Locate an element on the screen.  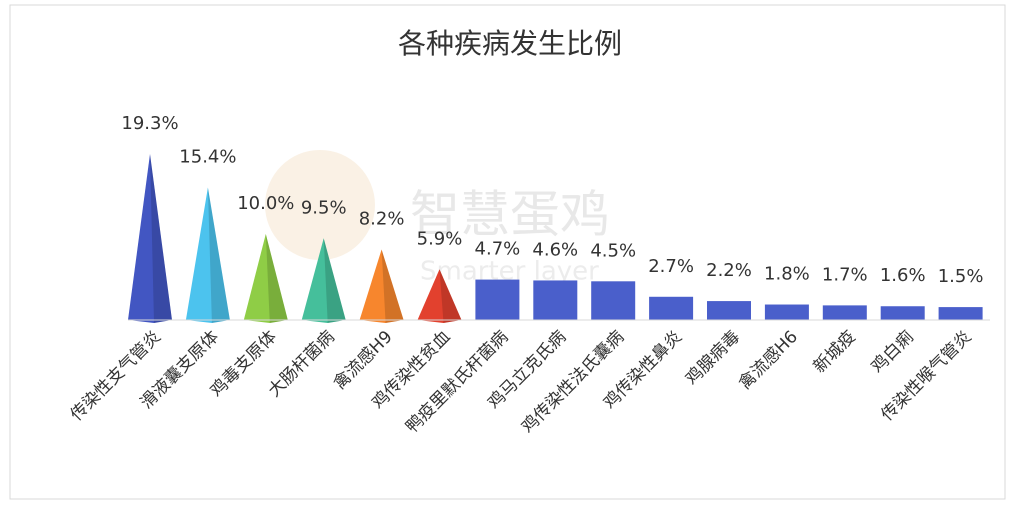
value-label: 2.7% is located at coordinates (671, 266).